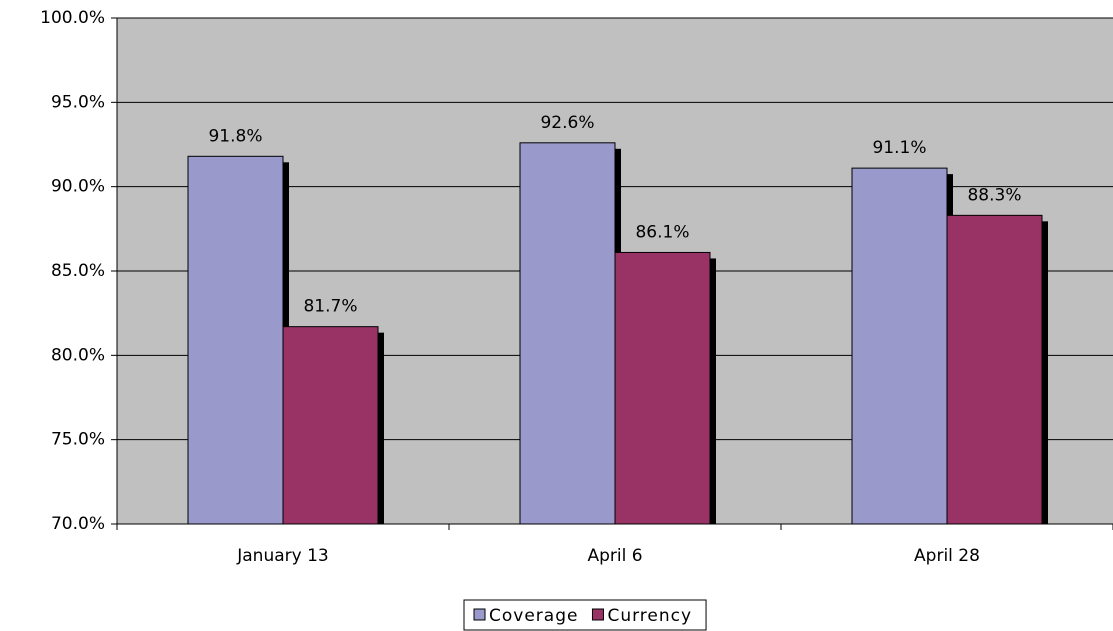 This screenshot has height=631, width=1113. What do you see at coordinates (78, 102) in the screenshot?
I see `y-tick-label: 95.0%` at bounding box center [78, 102].